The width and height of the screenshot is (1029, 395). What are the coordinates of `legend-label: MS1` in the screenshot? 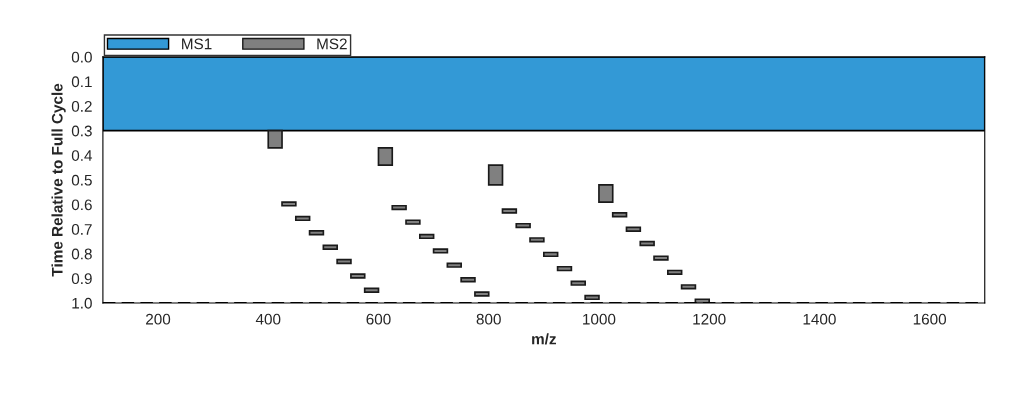 It's located at (197, 44).